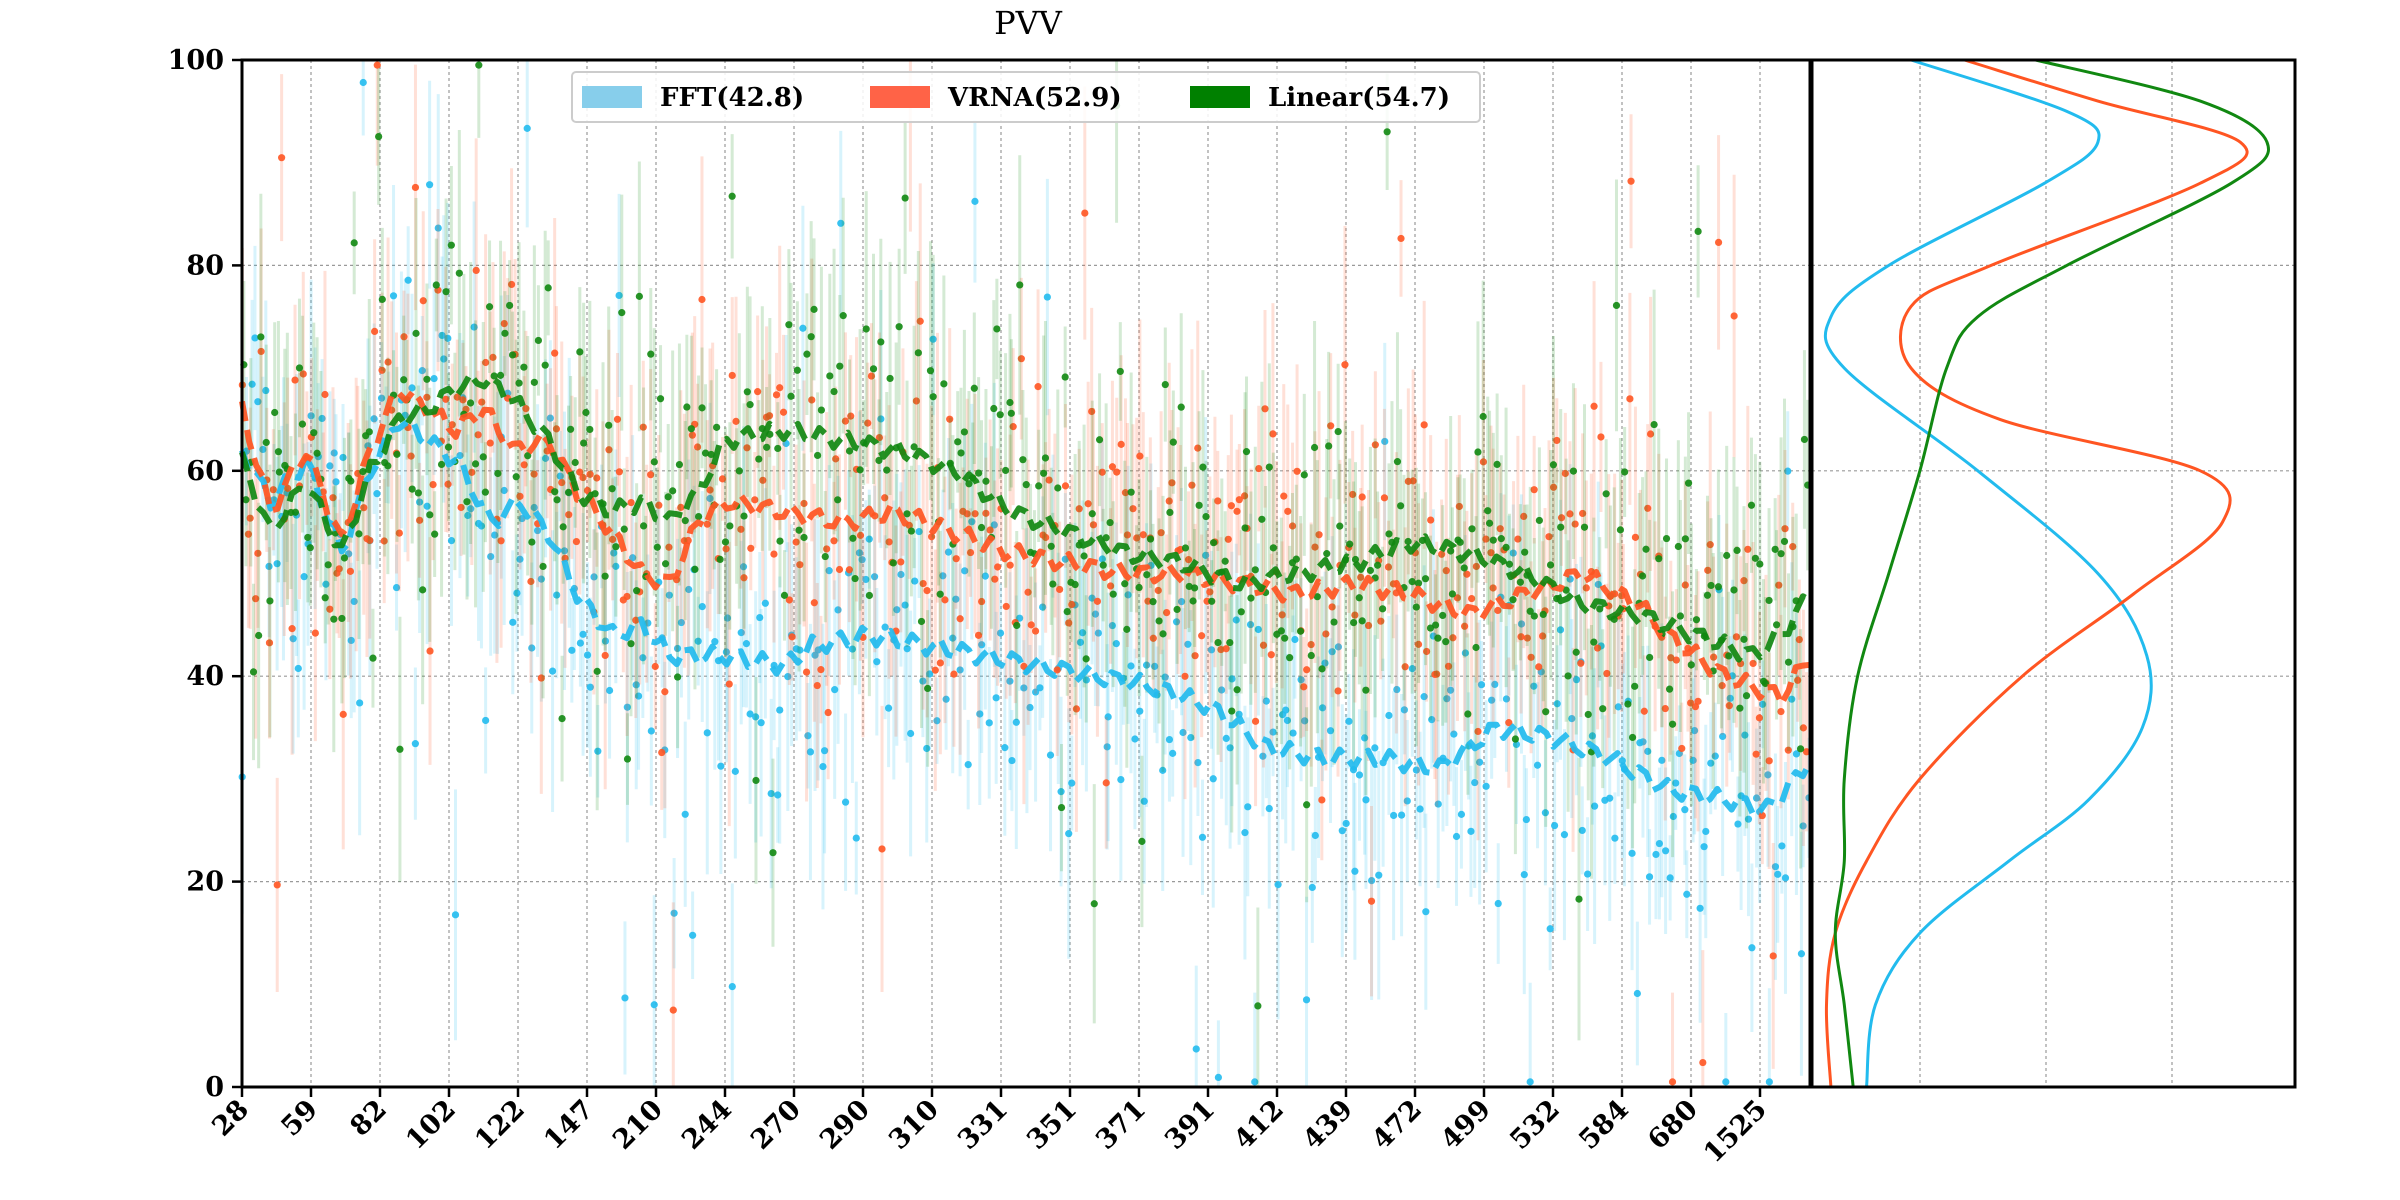 This screenshot has width=2400, height=1200. I want to click on x-tick-label: 412, so click(1259, 1125).